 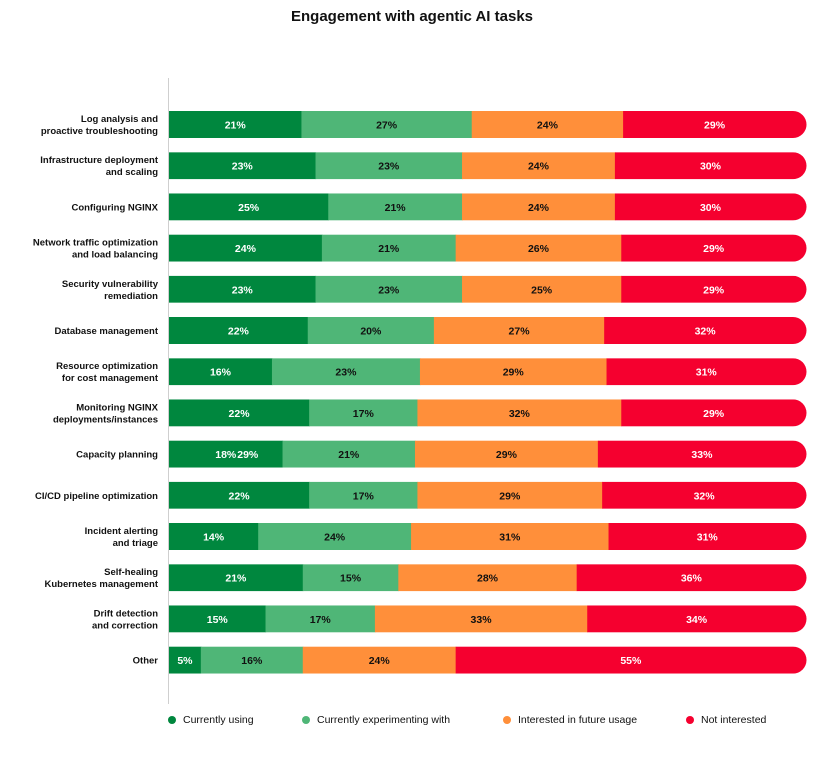 What do you see at coordinates (125, 619) in the screenshot?
I see `category-label: Drift detection and correction` at bounding box center [125, 619].